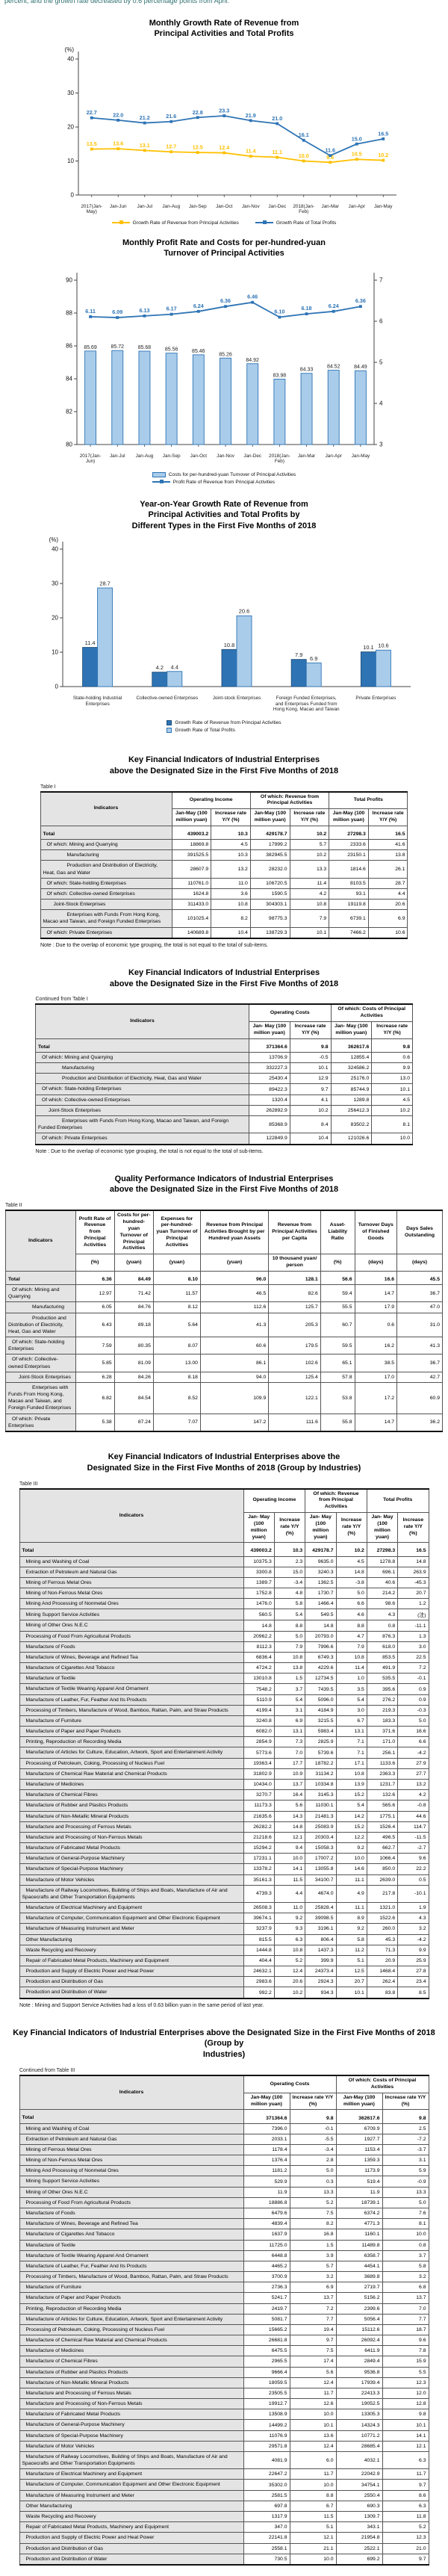 The height and width of the screenshot is (2576, 448). Describe the element at coordinates (234, 1263) in the screenshot. I see `column-unit-header: (yuan)` at that location.